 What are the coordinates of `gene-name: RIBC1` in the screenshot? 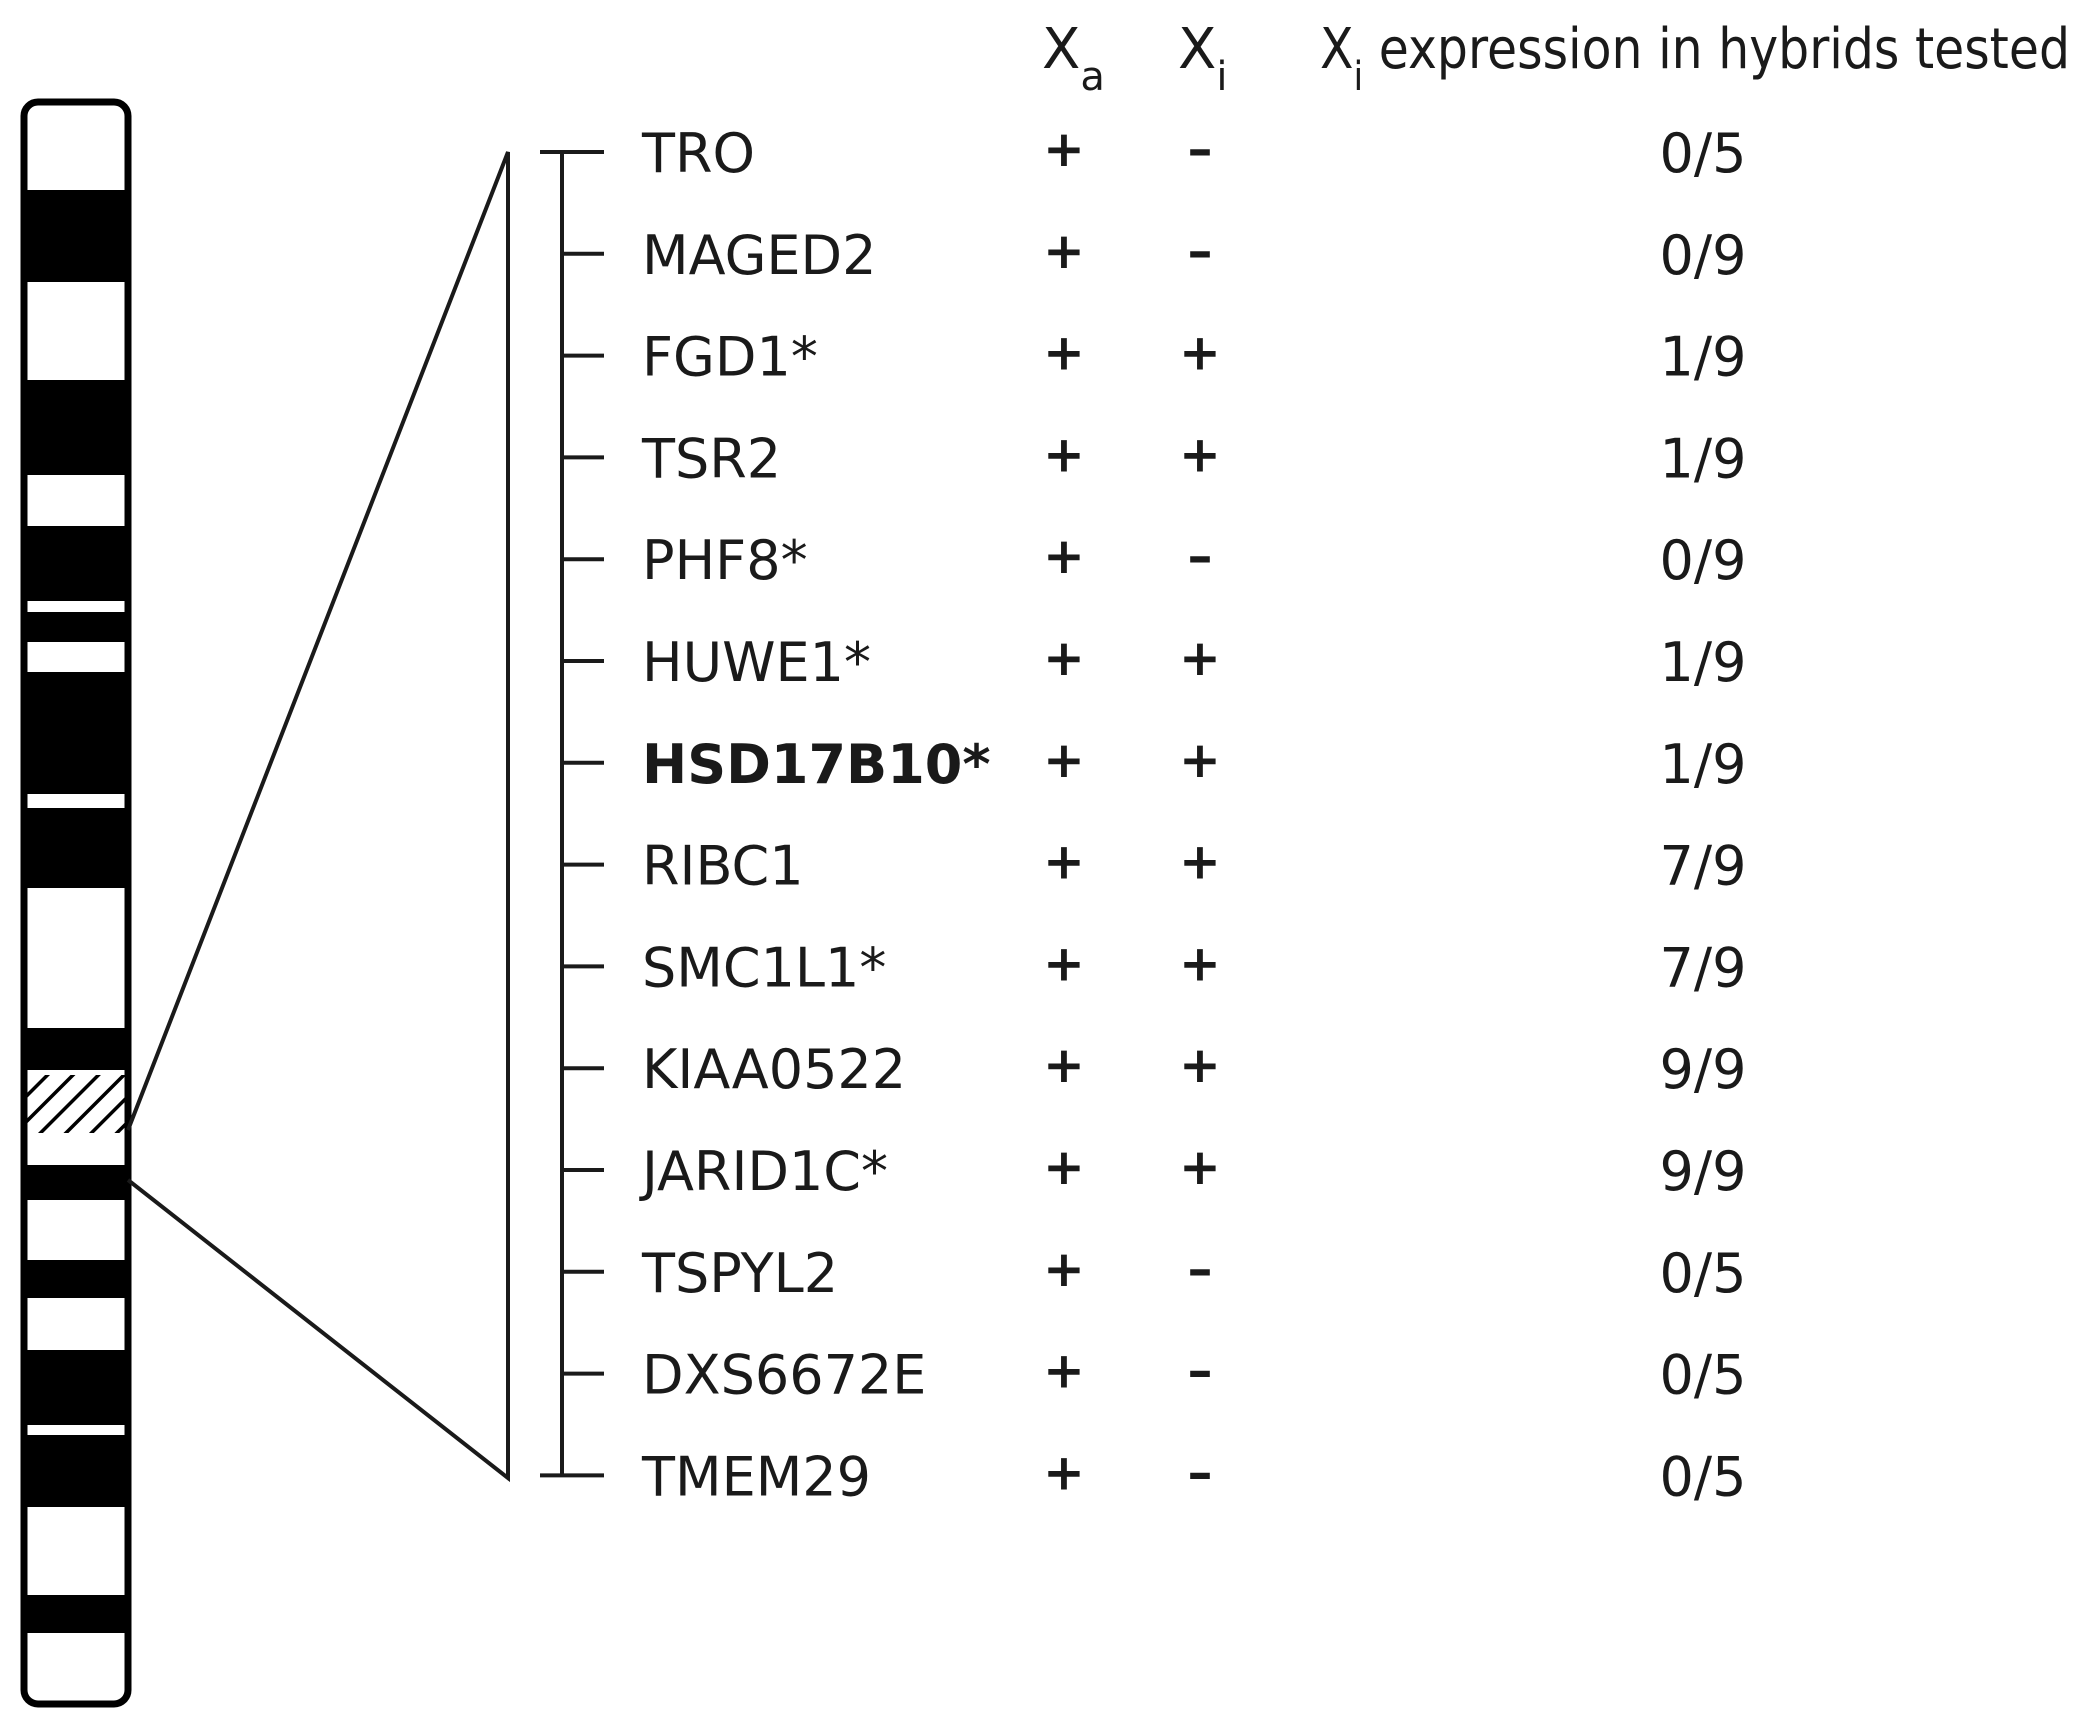 It's located at (723, 866).